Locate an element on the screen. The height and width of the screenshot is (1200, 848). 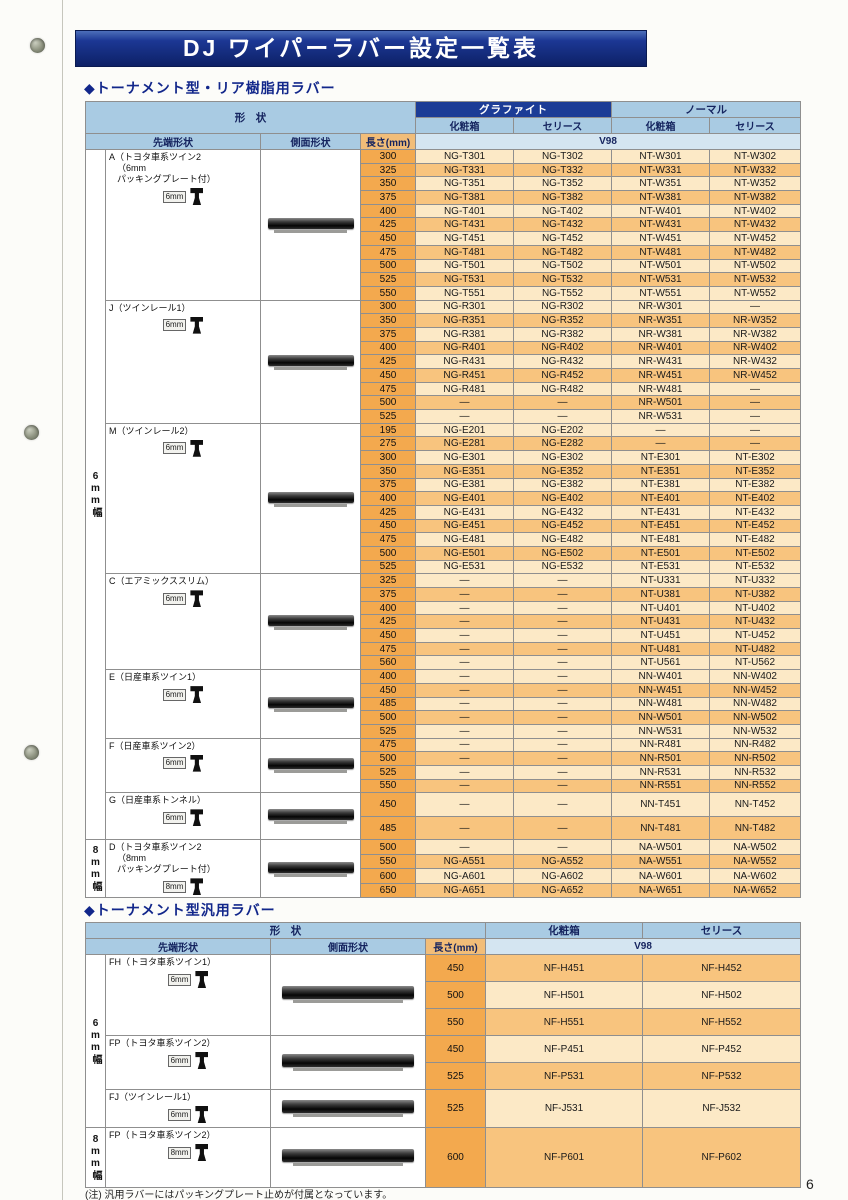
product-code-cell: NG-T532 is located at coordinates (562, 279).